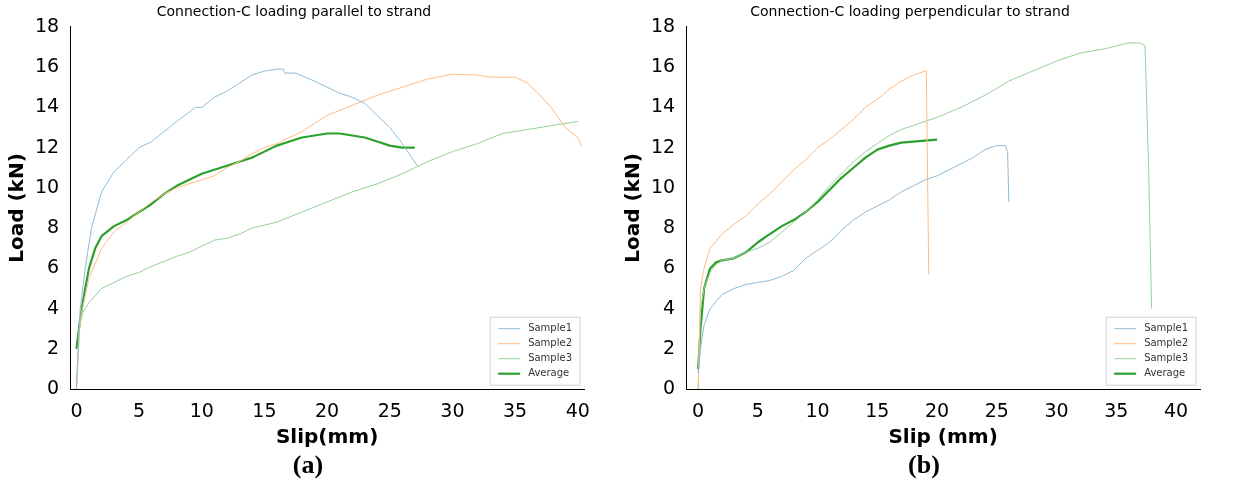 This screenshot has width=1233, height=500. What do you see at coordinates (924, 465) in the screenshot?
I see `text: (b)` at bounding box center [924, 465].